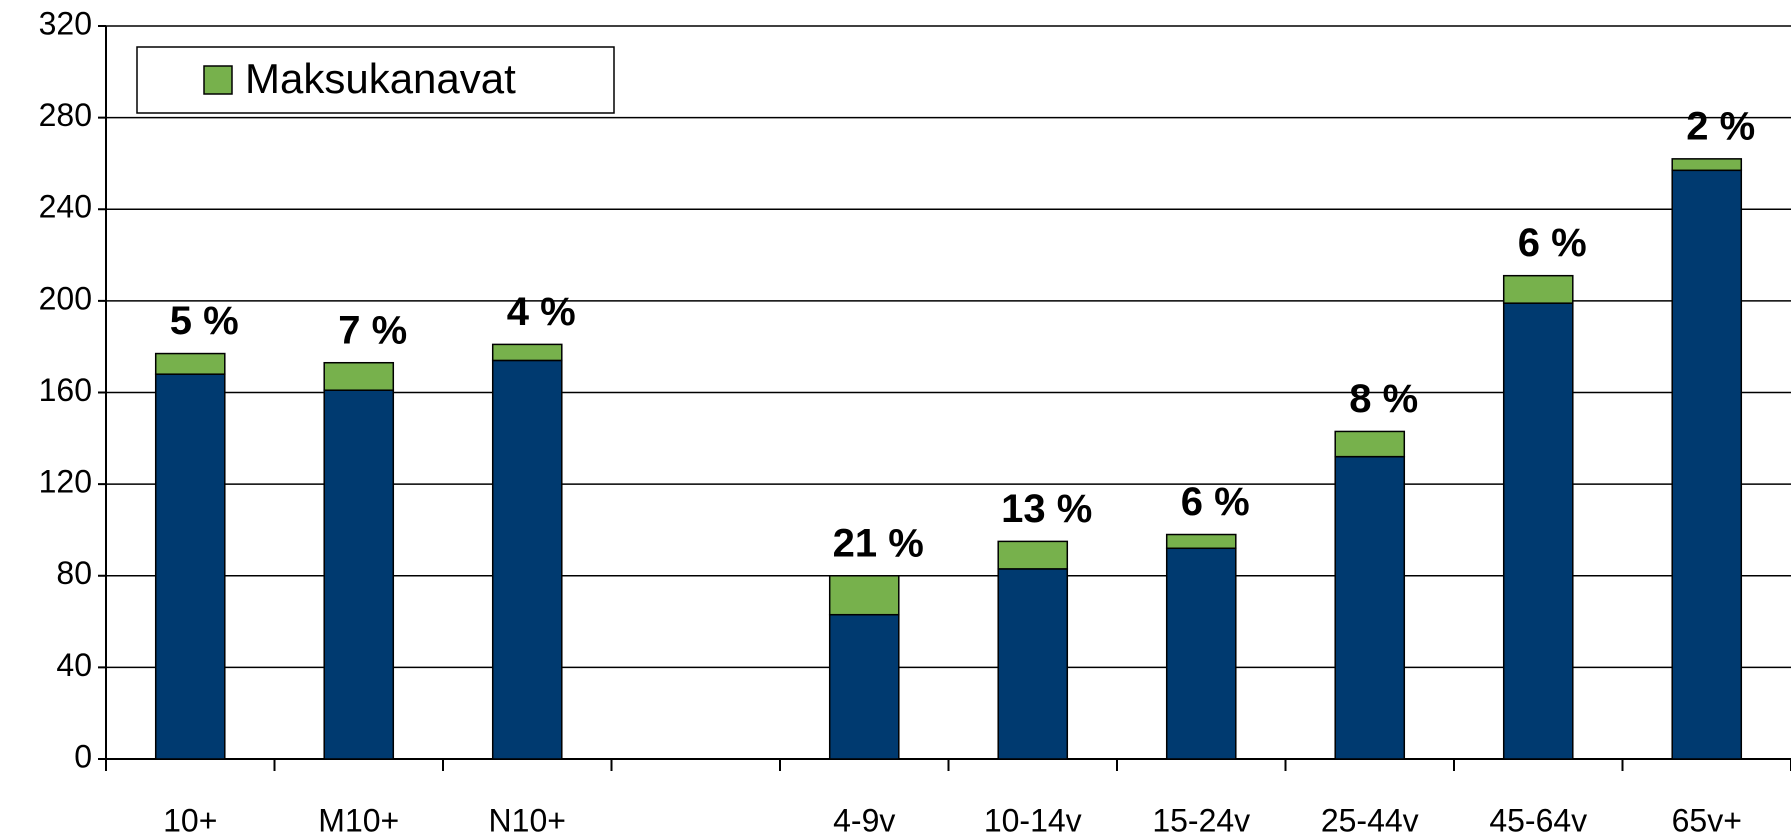 The height and width of the screenshot is (840, 1791). I want to click on y-tick-label: 200, so click(65, 298).